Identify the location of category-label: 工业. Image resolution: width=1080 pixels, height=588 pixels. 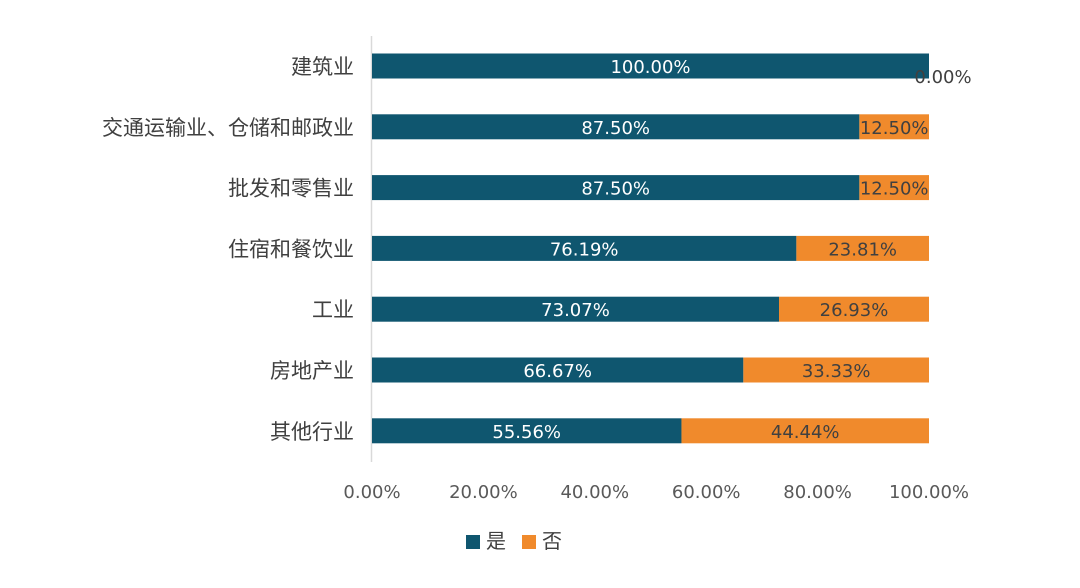
(333, 310).